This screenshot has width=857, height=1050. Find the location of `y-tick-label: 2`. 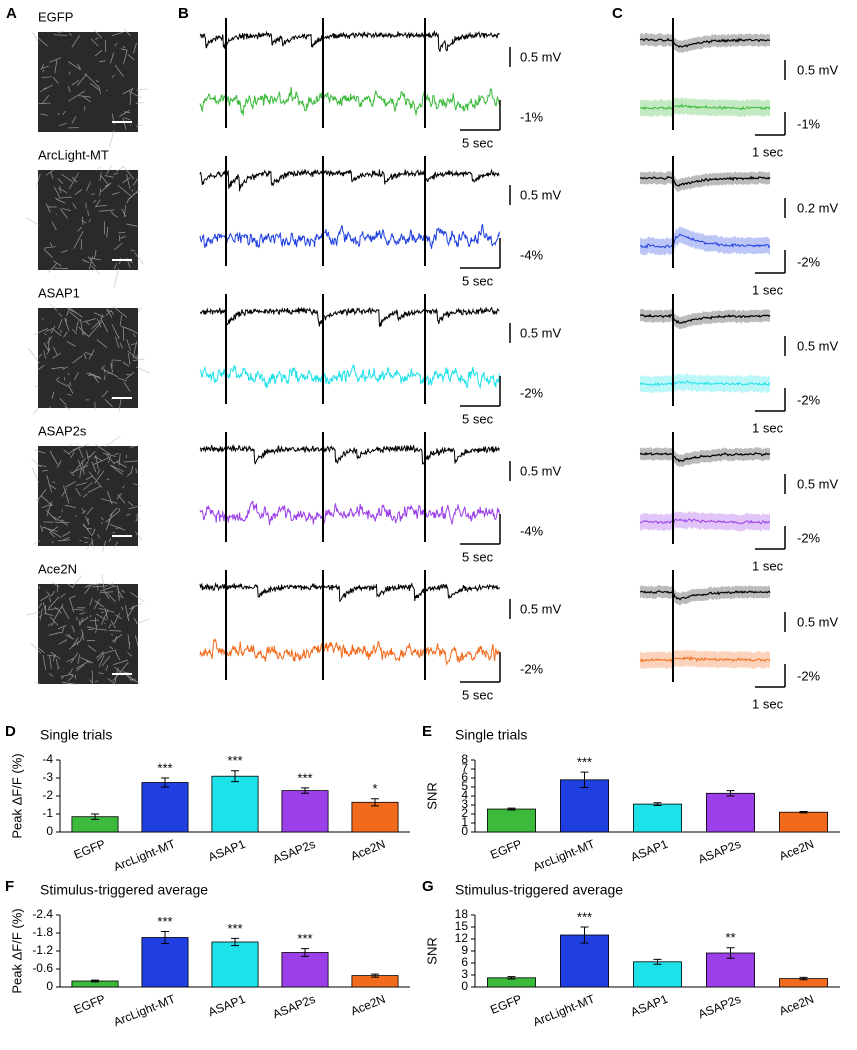

y-tick-label: 2 is located at coordinates (464, 813).